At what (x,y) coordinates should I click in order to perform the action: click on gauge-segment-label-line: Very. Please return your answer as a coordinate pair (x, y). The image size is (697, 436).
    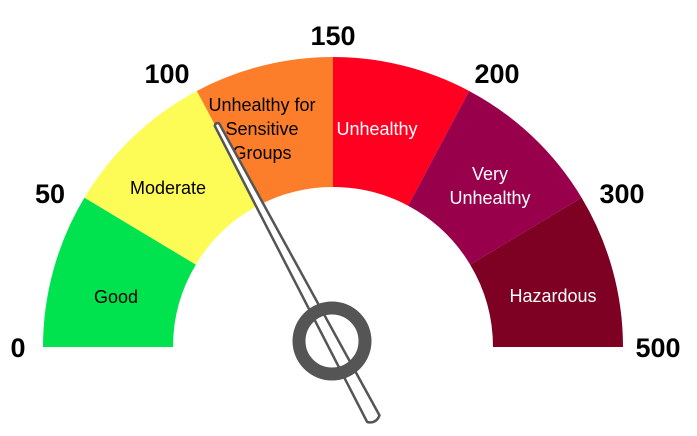
    Looking at the image, I should click on (490, 174).